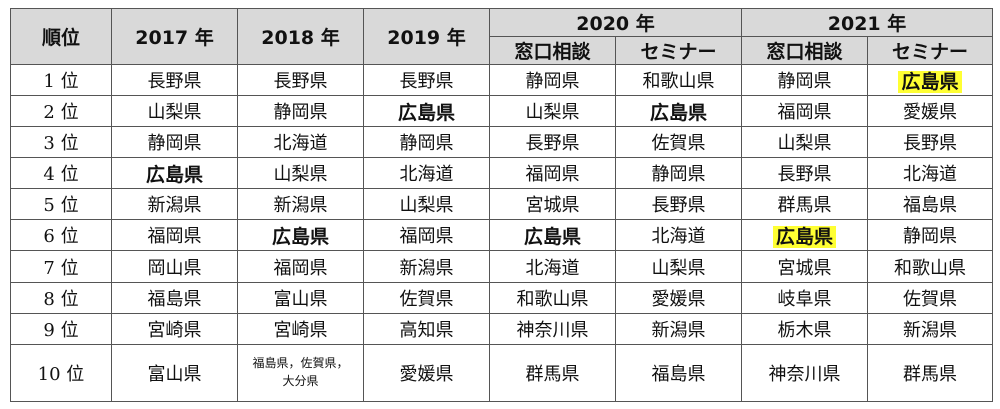 This screenshot has width=1000, height=409. Describe the element at coordinates (678, 235) in the screenshot. I see `cell-2020-seminar: 北海道` at that location.